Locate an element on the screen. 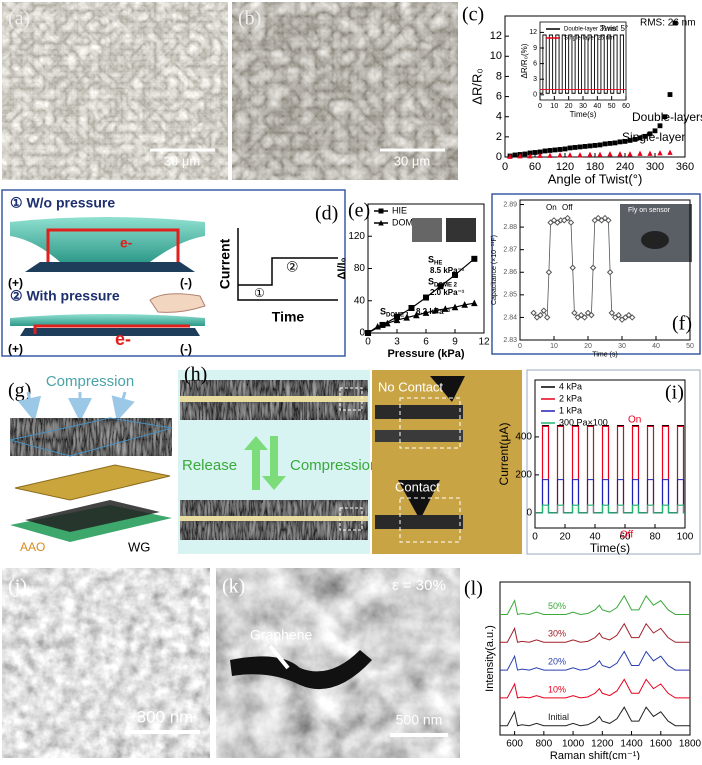 The image size is (702, 765). electron-label: e- is located at coordinates (126, 243).